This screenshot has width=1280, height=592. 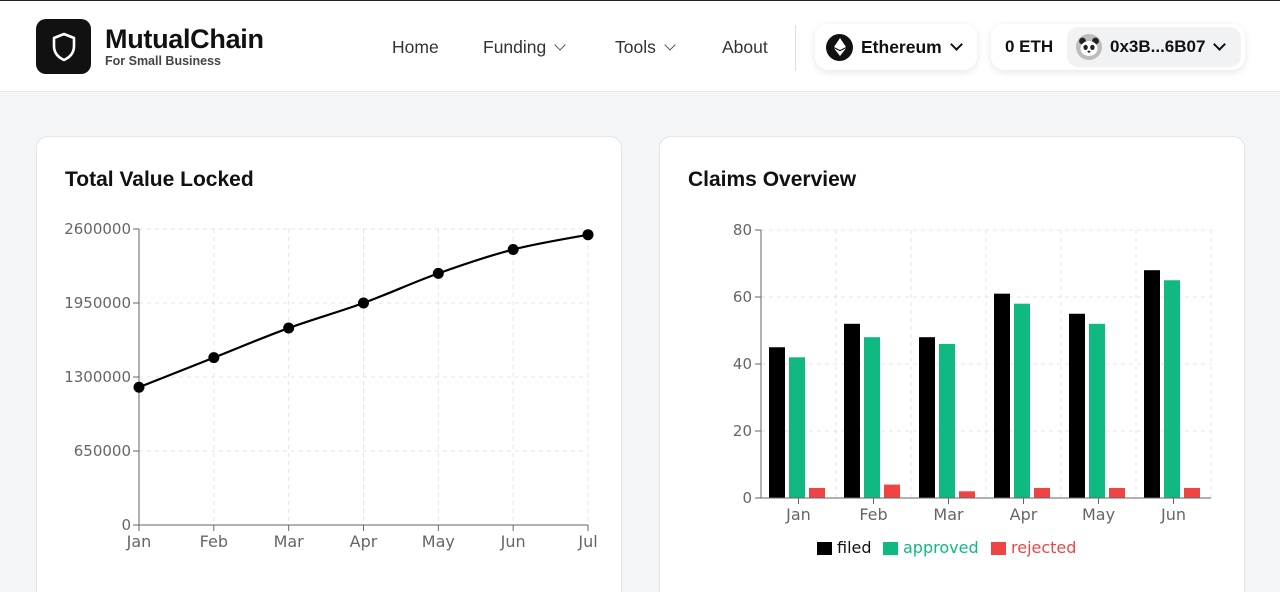 I want to click on y-tick-label: 2600000, so click(x=97, y=229).